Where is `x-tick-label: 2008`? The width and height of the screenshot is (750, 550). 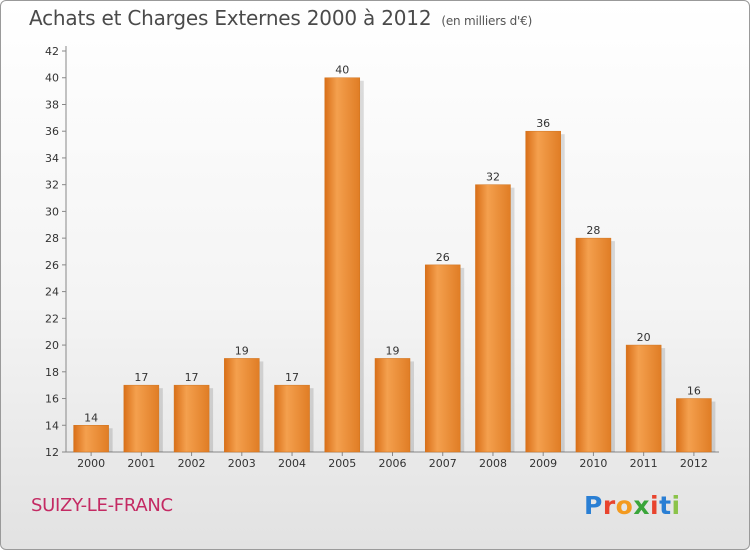
x-tick-label: 2008 is located at coordinates (493, 463).